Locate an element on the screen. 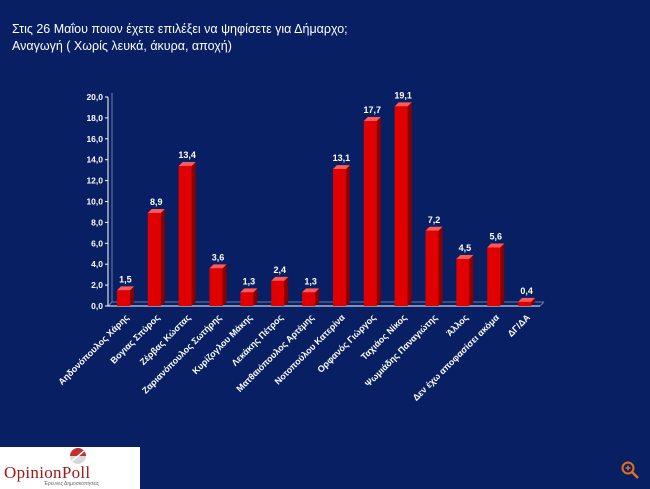  logo-subtitle: Έρευνες Δημοσκοπήσεις is located at coordinates (72, 484).